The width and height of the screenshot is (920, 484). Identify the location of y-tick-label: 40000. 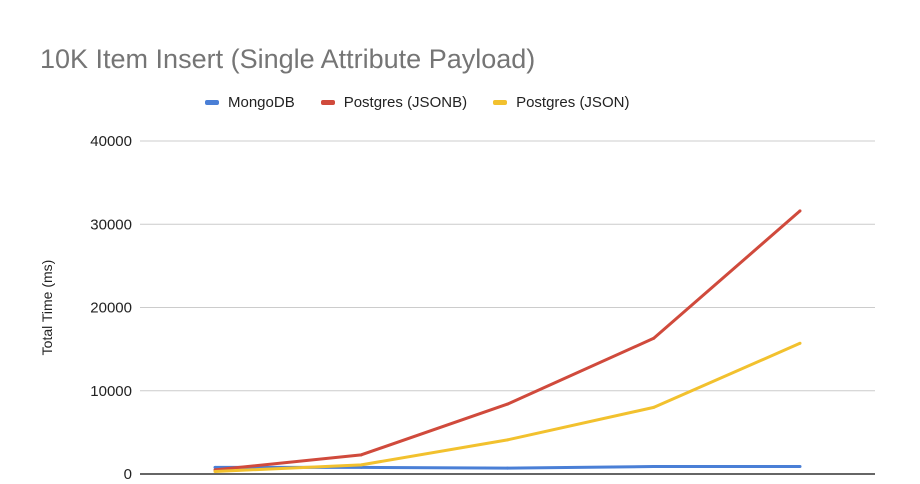
(111, 141).